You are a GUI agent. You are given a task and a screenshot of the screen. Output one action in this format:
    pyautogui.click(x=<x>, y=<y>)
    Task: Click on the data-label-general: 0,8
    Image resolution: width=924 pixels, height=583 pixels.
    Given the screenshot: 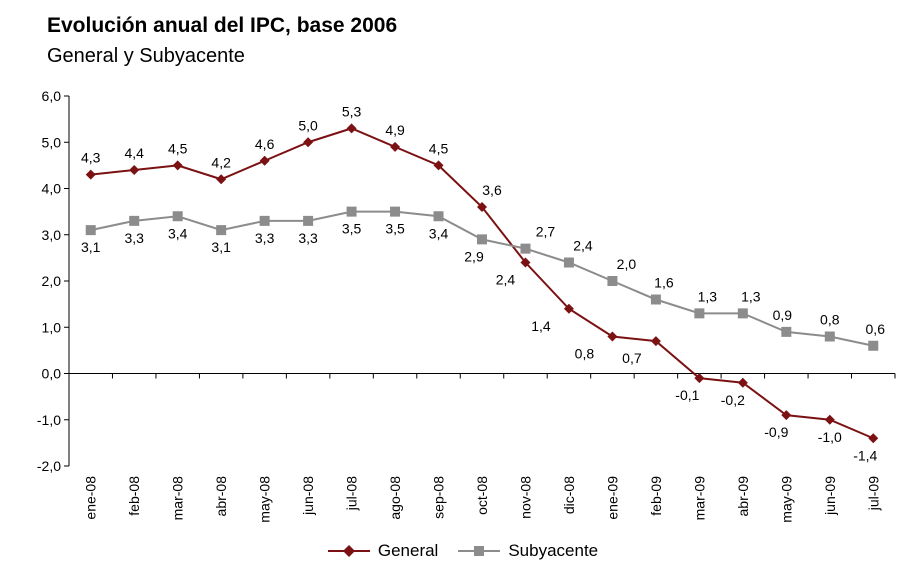 What is the action you would take?
    pyautogui.click(x=585, y=354)
    